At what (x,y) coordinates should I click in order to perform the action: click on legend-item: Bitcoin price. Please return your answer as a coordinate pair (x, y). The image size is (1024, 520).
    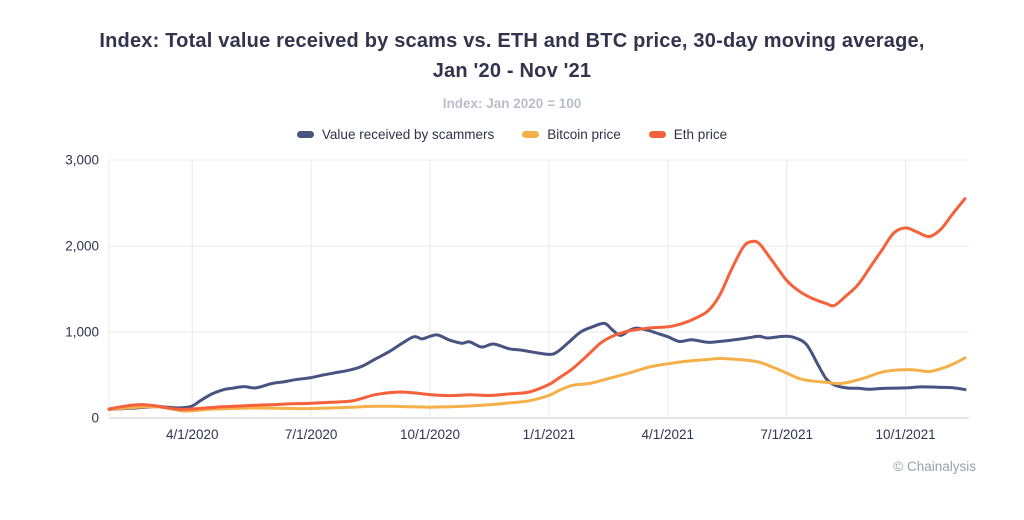
    Looking at the image, I should click on (571, 134).